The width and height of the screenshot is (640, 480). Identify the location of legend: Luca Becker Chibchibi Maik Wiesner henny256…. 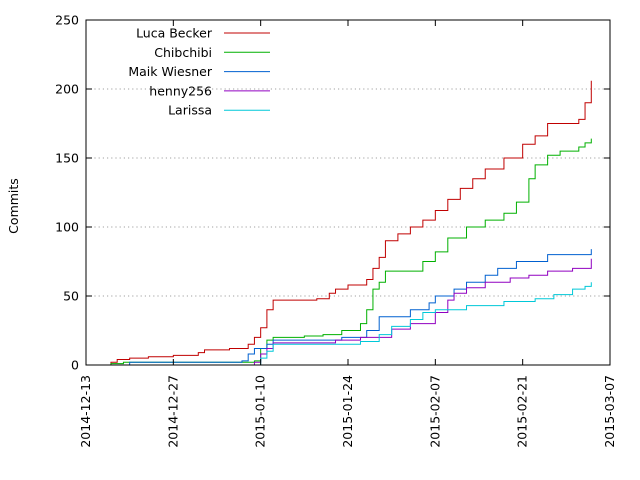
(199, 72).